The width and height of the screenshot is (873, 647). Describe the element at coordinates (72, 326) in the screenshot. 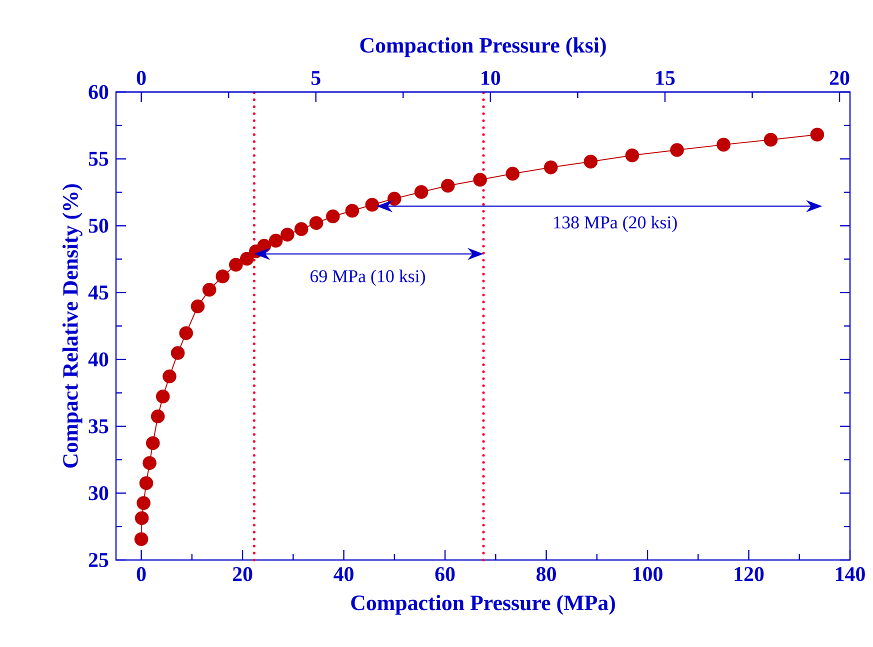

I see `y-axis-title: Compact Relative Density (%)` at that location.